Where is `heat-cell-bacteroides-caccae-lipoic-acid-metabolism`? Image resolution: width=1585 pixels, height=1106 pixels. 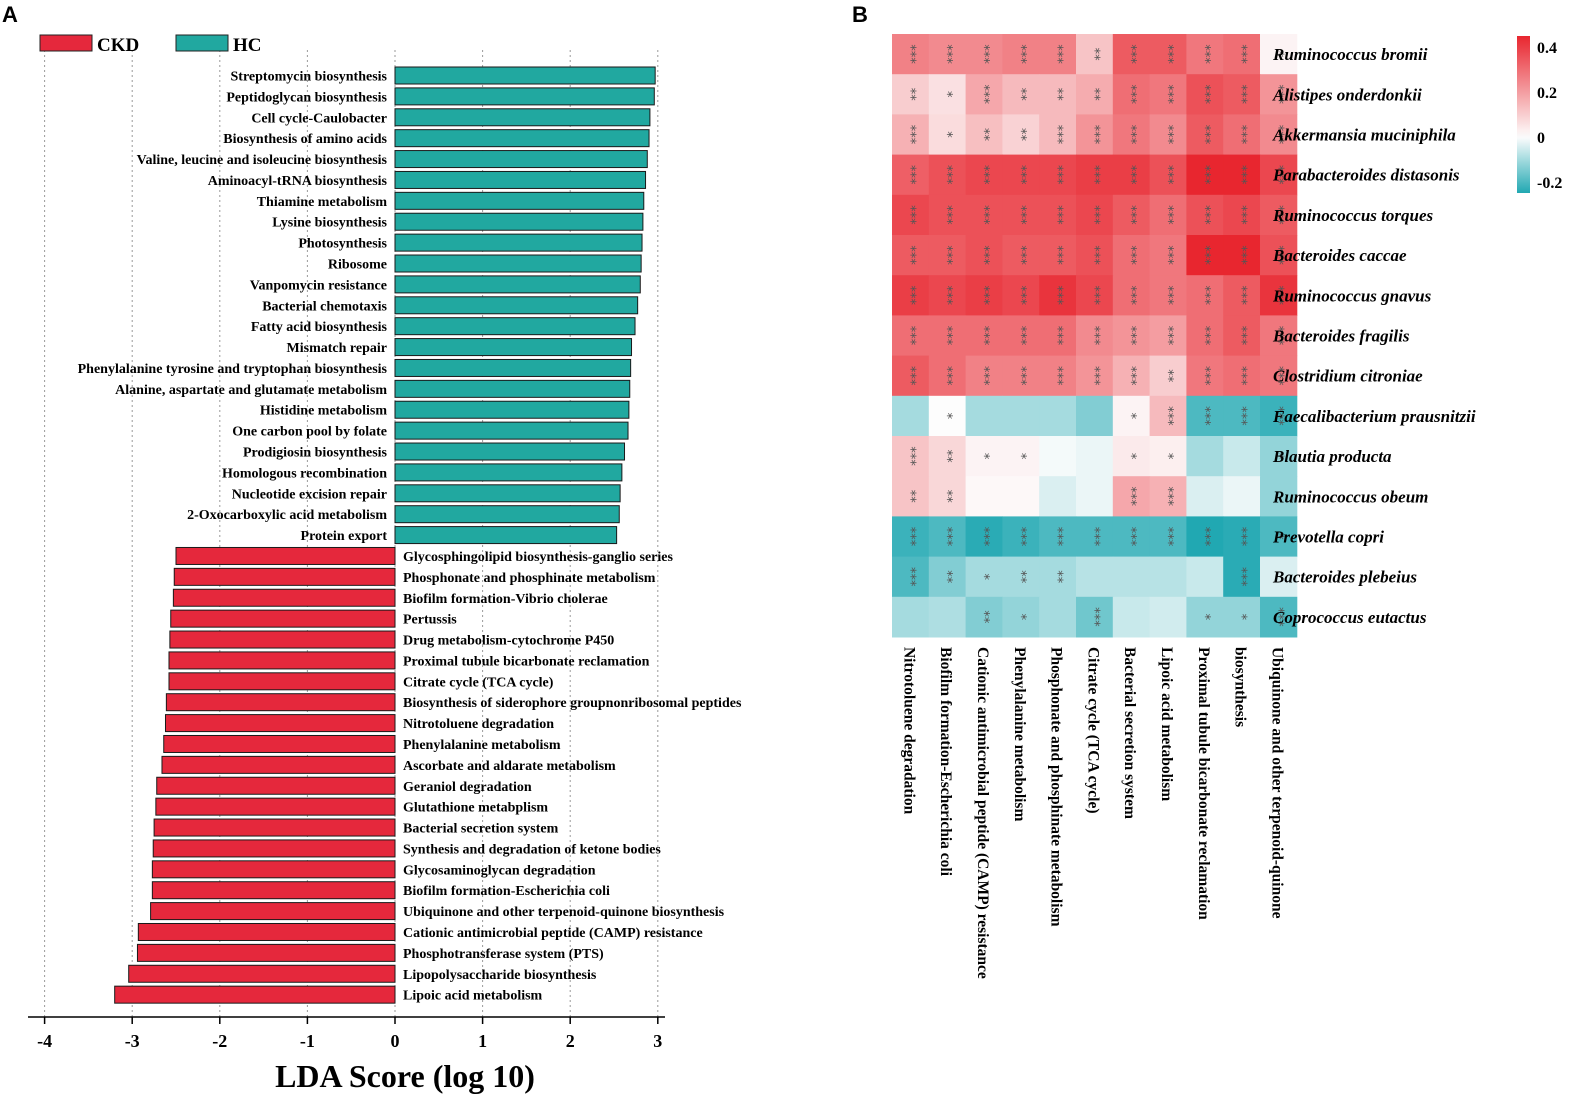
heat-cell-bacteroides-caccae-lipoic-acid-metabolism is located at coordinates (1168, 255).